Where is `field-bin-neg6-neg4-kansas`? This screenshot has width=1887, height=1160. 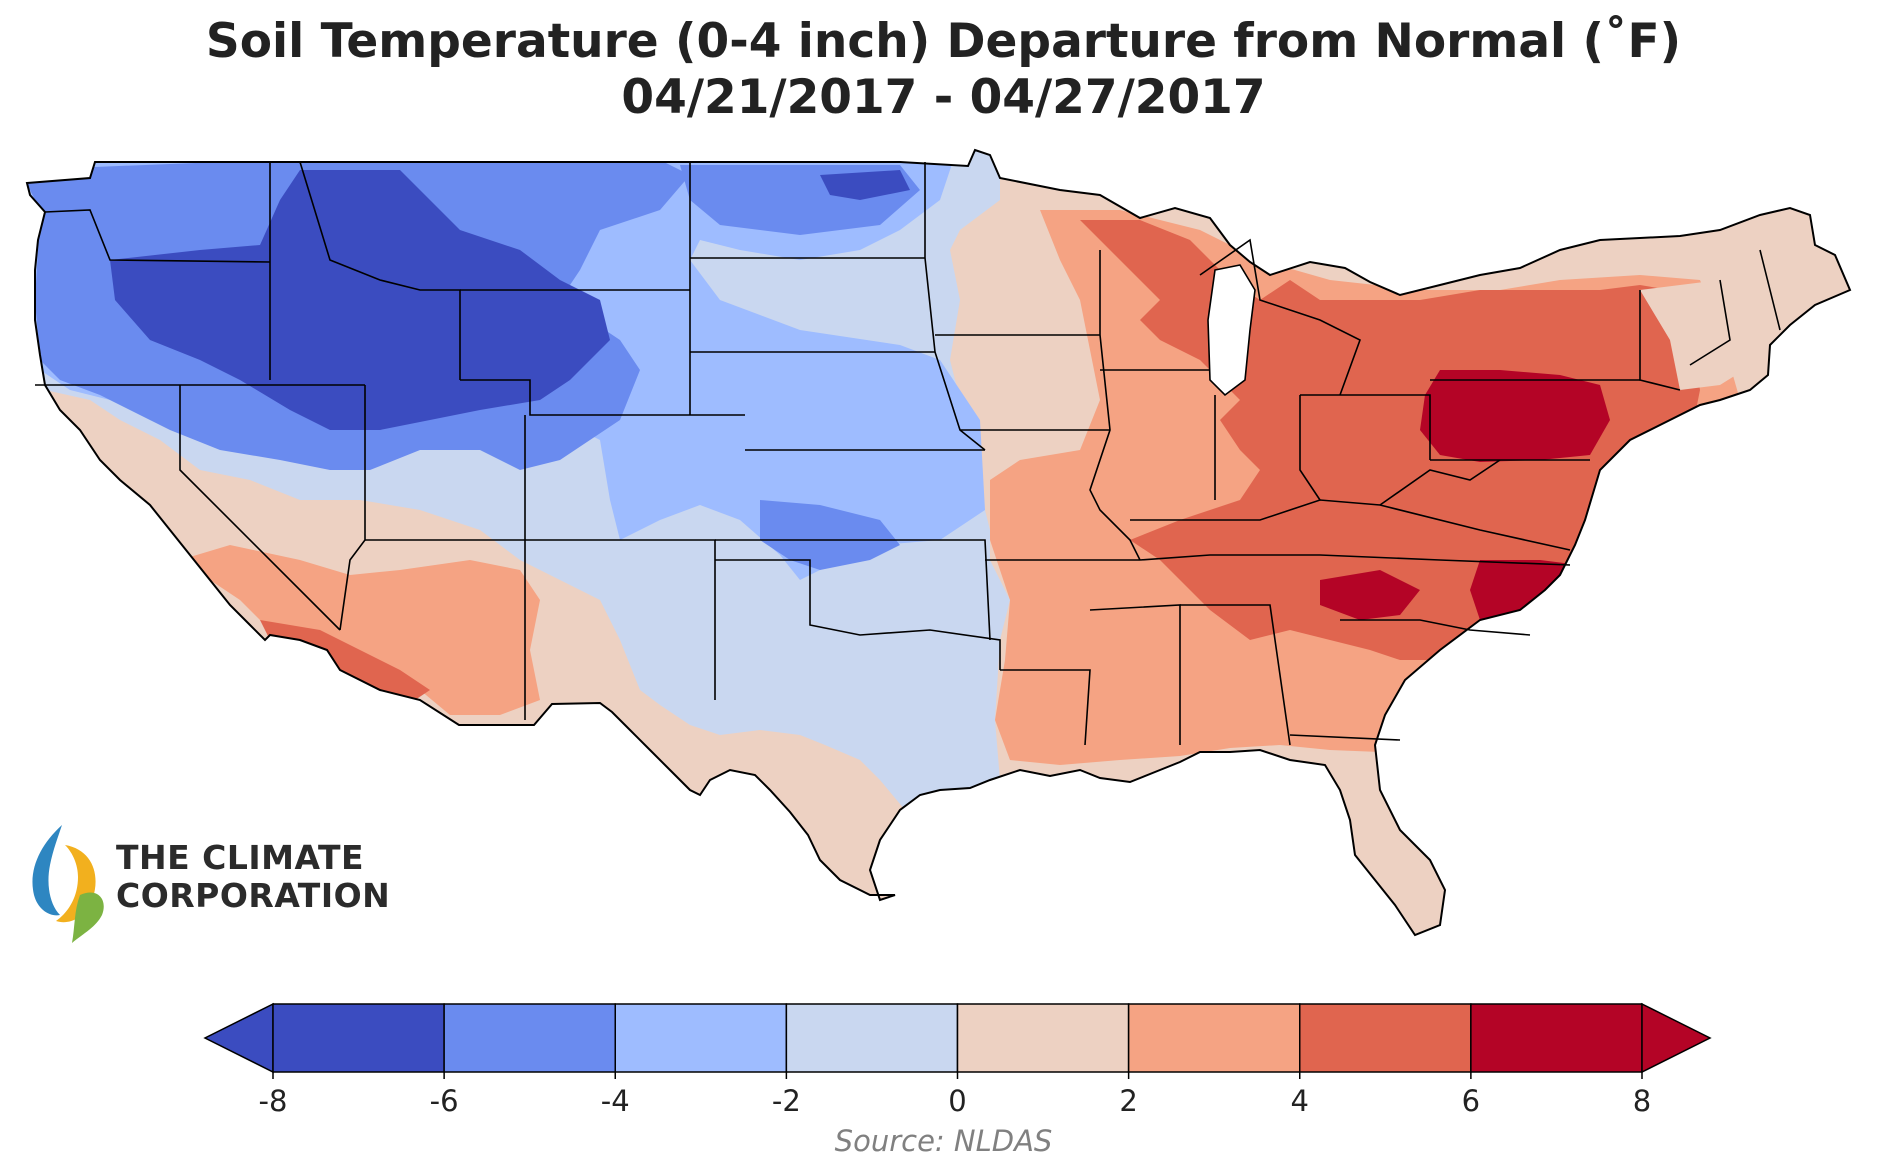
field-bin-neg6-neg4-kansas is located at coordinates (830, 535).